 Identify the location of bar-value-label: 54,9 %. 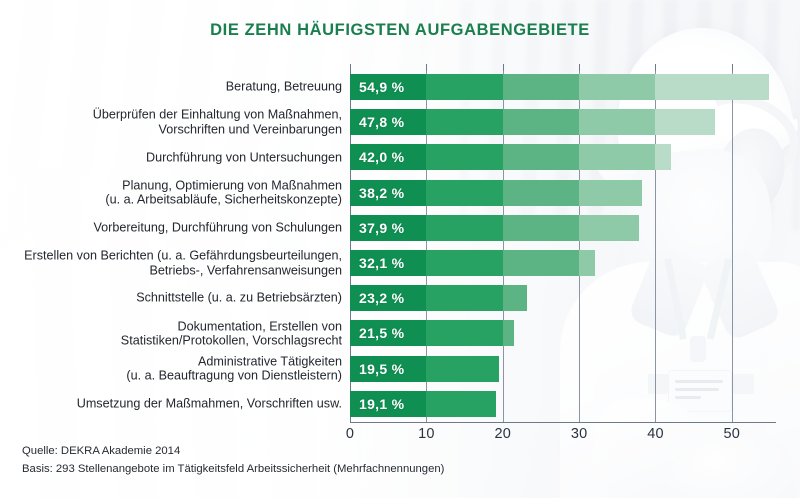
(382, 87).